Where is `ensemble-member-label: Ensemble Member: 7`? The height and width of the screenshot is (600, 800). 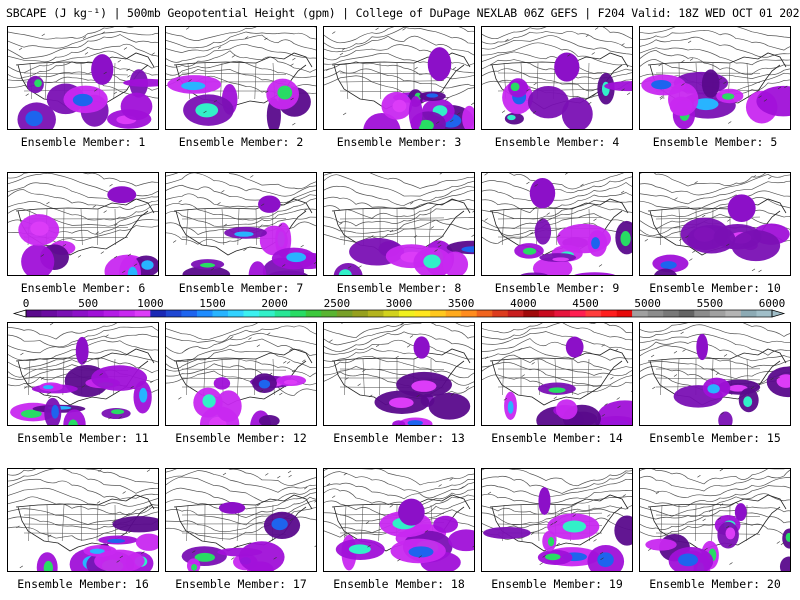
ensemble-member-label: Ensemble Member: 7 is located at coordinates (241, 288).